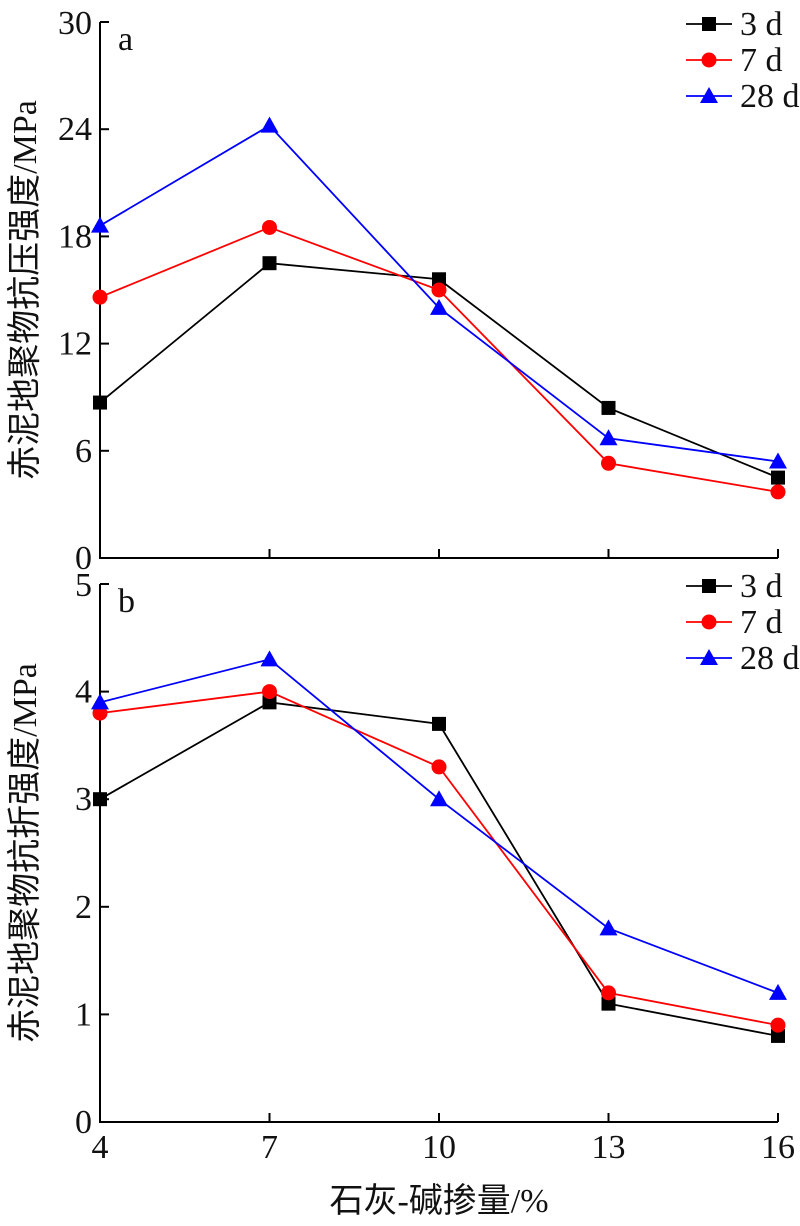 The height and width of the screenshot is (1226, 800). I want to click on y-tick-label: 6, so click(83, 451).